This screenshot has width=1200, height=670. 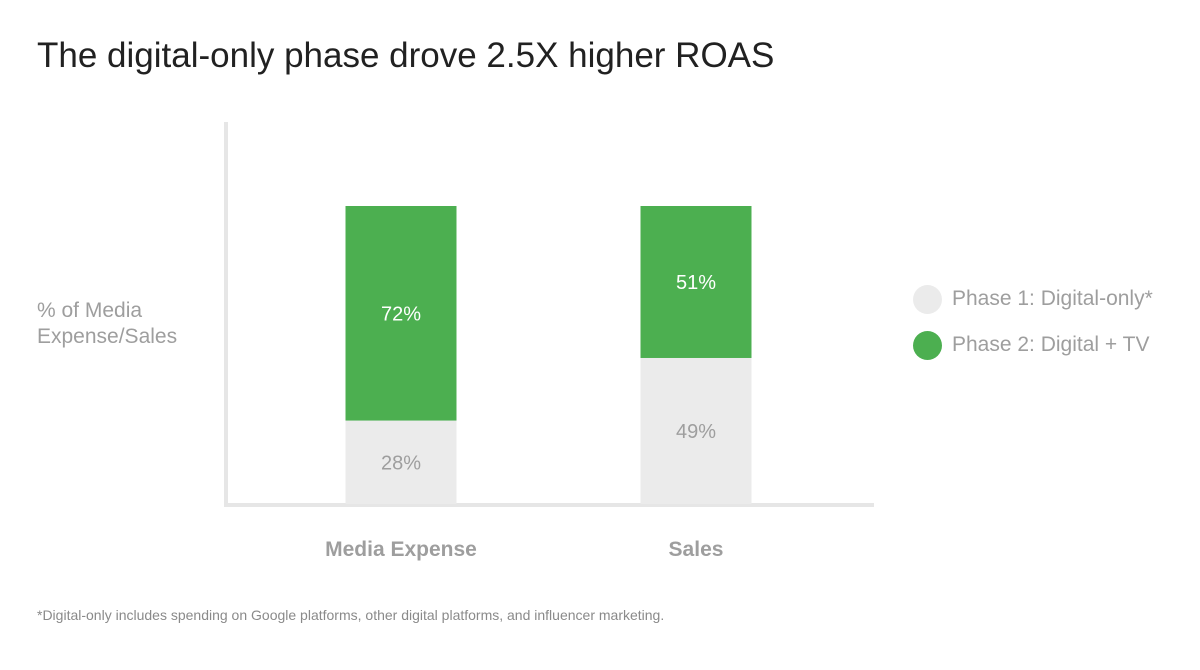 I want to click on legend-item-phase-2: Phase 2: Digital + TV, so click(x=1033, y=345).